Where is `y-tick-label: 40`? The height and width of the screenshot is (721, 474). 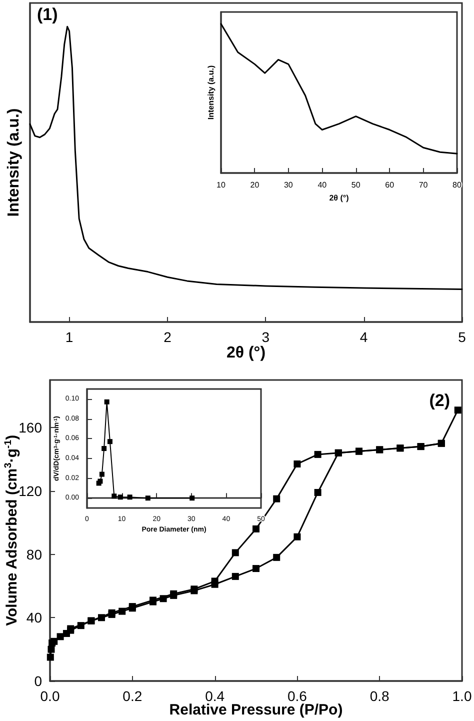 y-tick-label: 40 is located at coordinates (34, 618).